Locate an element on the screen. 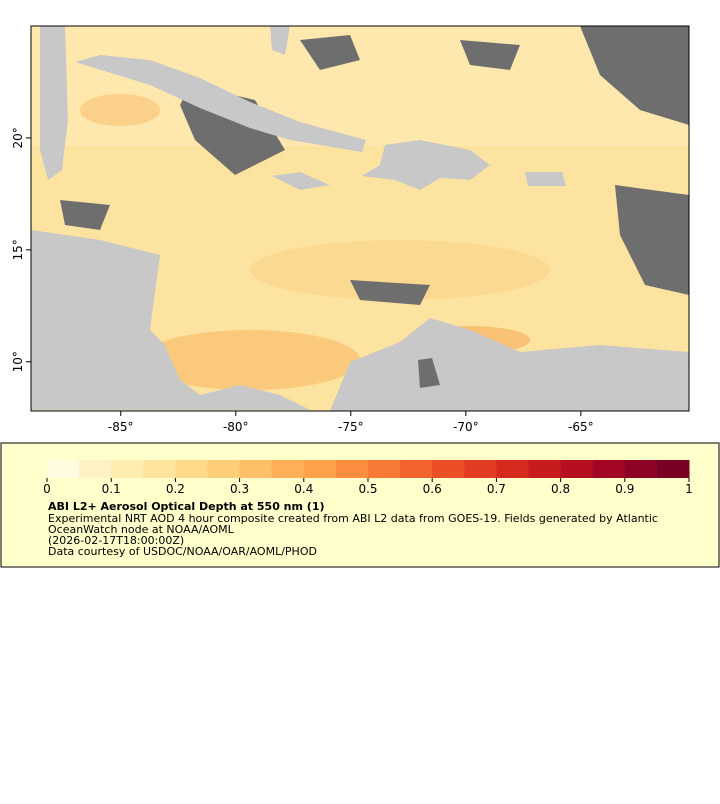 Image resolution: width=720 pixels, height=804 pixels. legend-time: (2026-02-17T18:00:00Z) is located at coordinates (116, 540).